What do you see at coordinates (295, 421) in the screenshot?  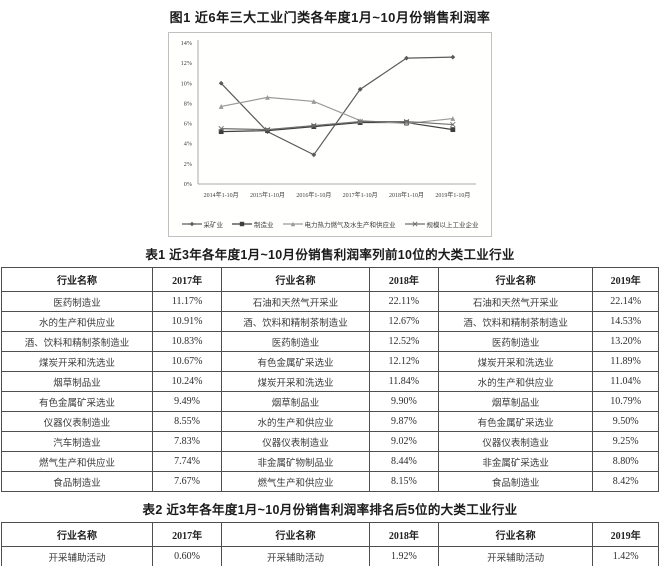 I see `industry-name-cell: 水的生产和供应业` at bounding box center [295, 421].